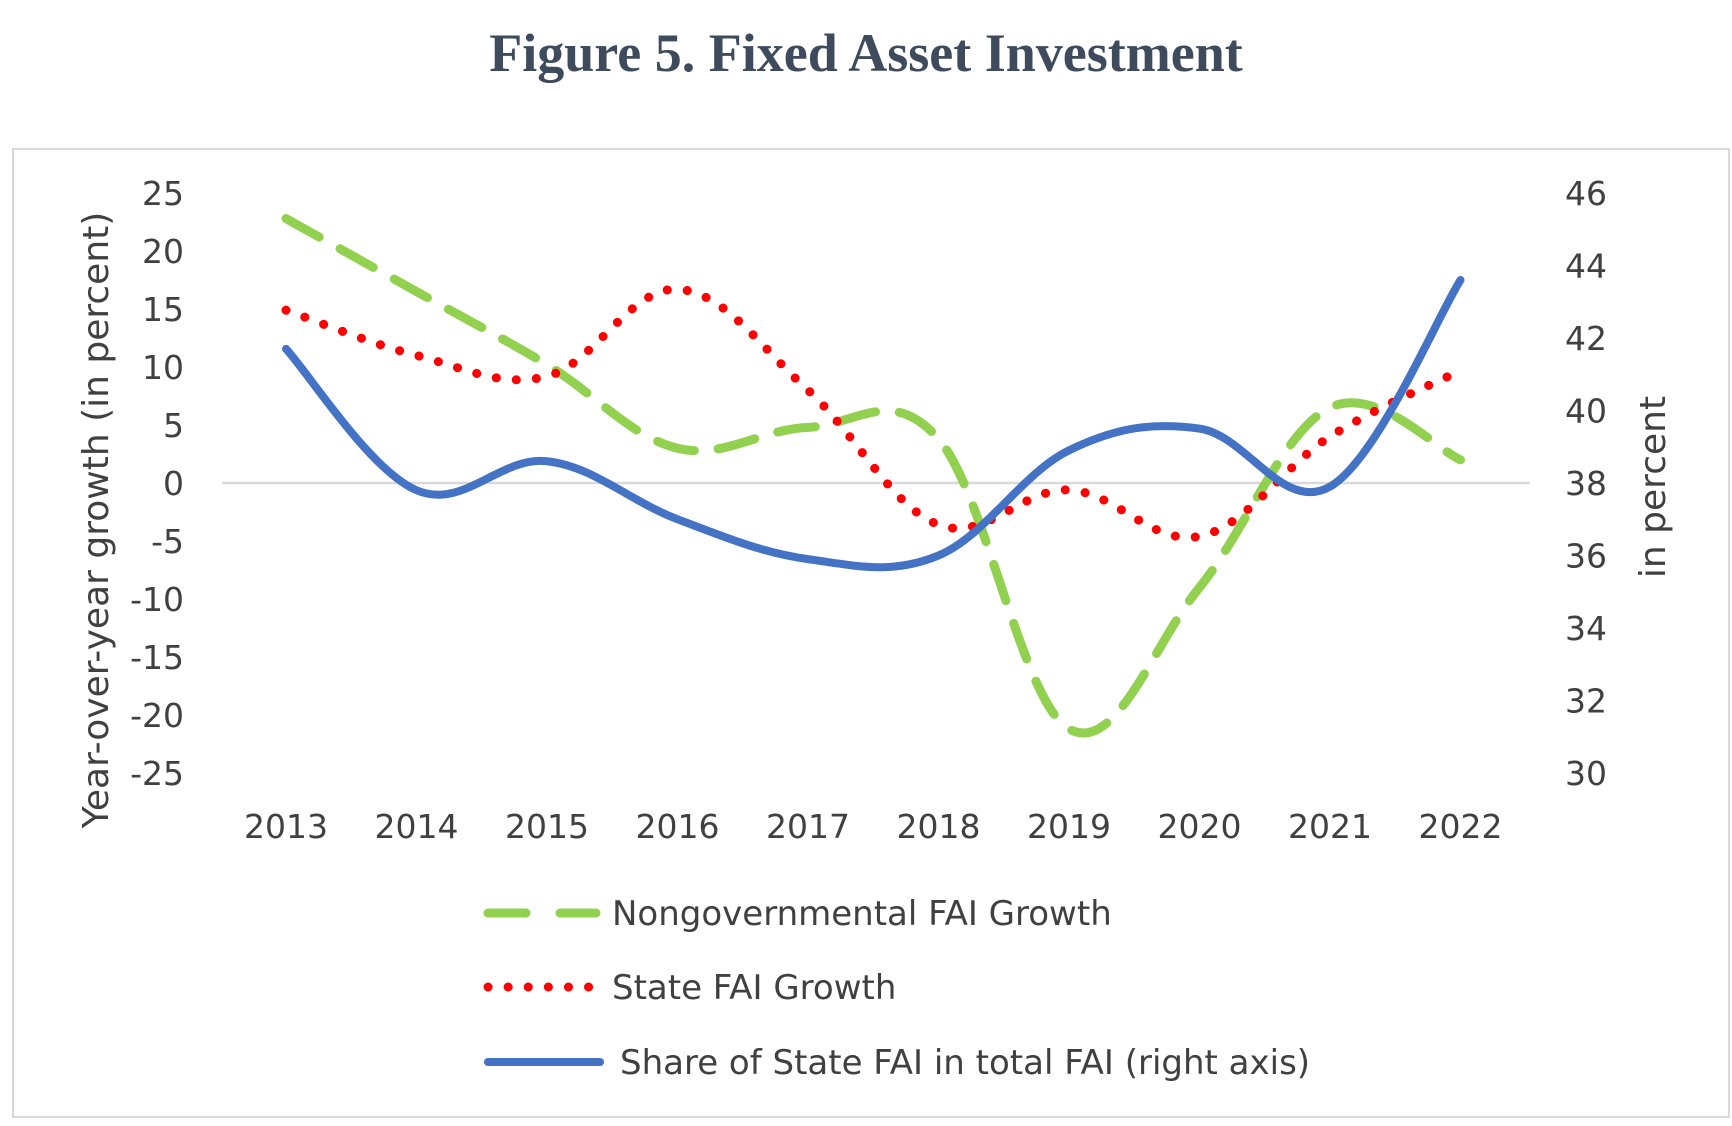  What do you see at coordinates (1461, 826) in the screenshot?
I see `x-tick-label: 2022` at bounding box center [1461, 826].